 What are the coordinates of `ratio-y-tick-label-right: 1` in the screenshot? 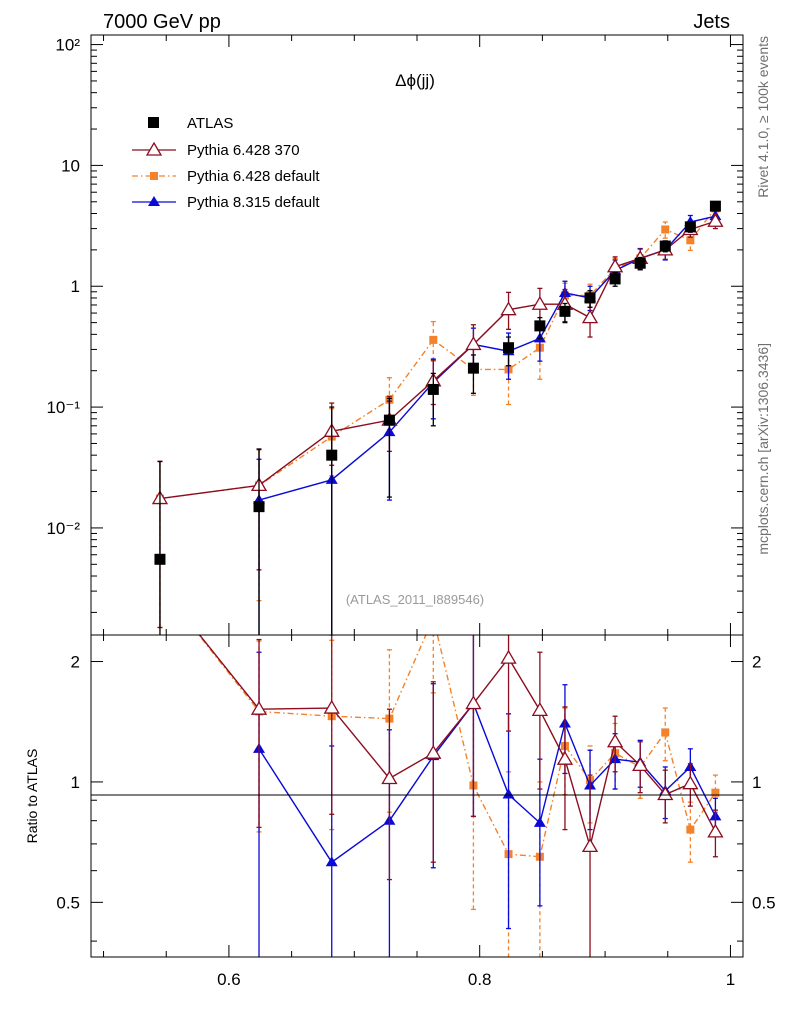 It's located at (756, 782).